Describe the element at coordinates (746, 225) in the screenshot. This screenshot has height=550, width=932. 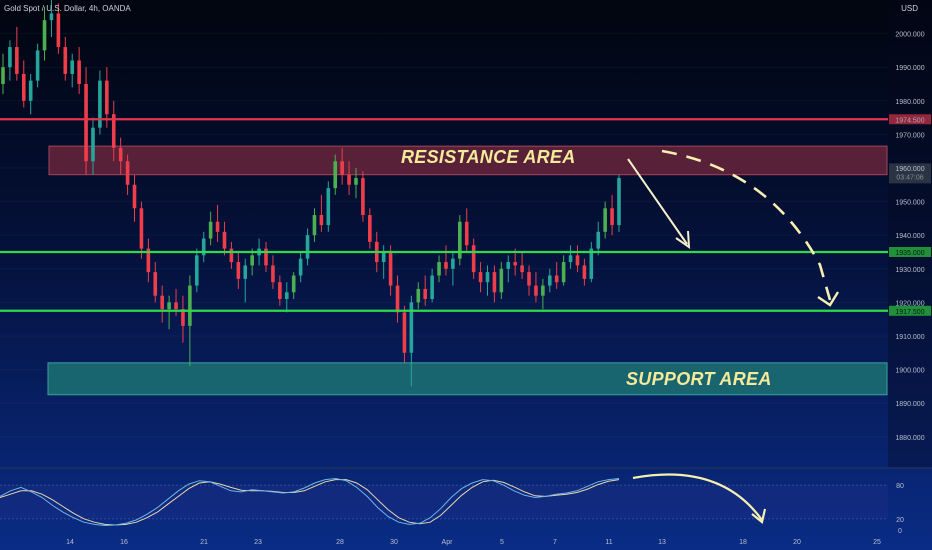
I see `projection-dashed-arrow` at that location.